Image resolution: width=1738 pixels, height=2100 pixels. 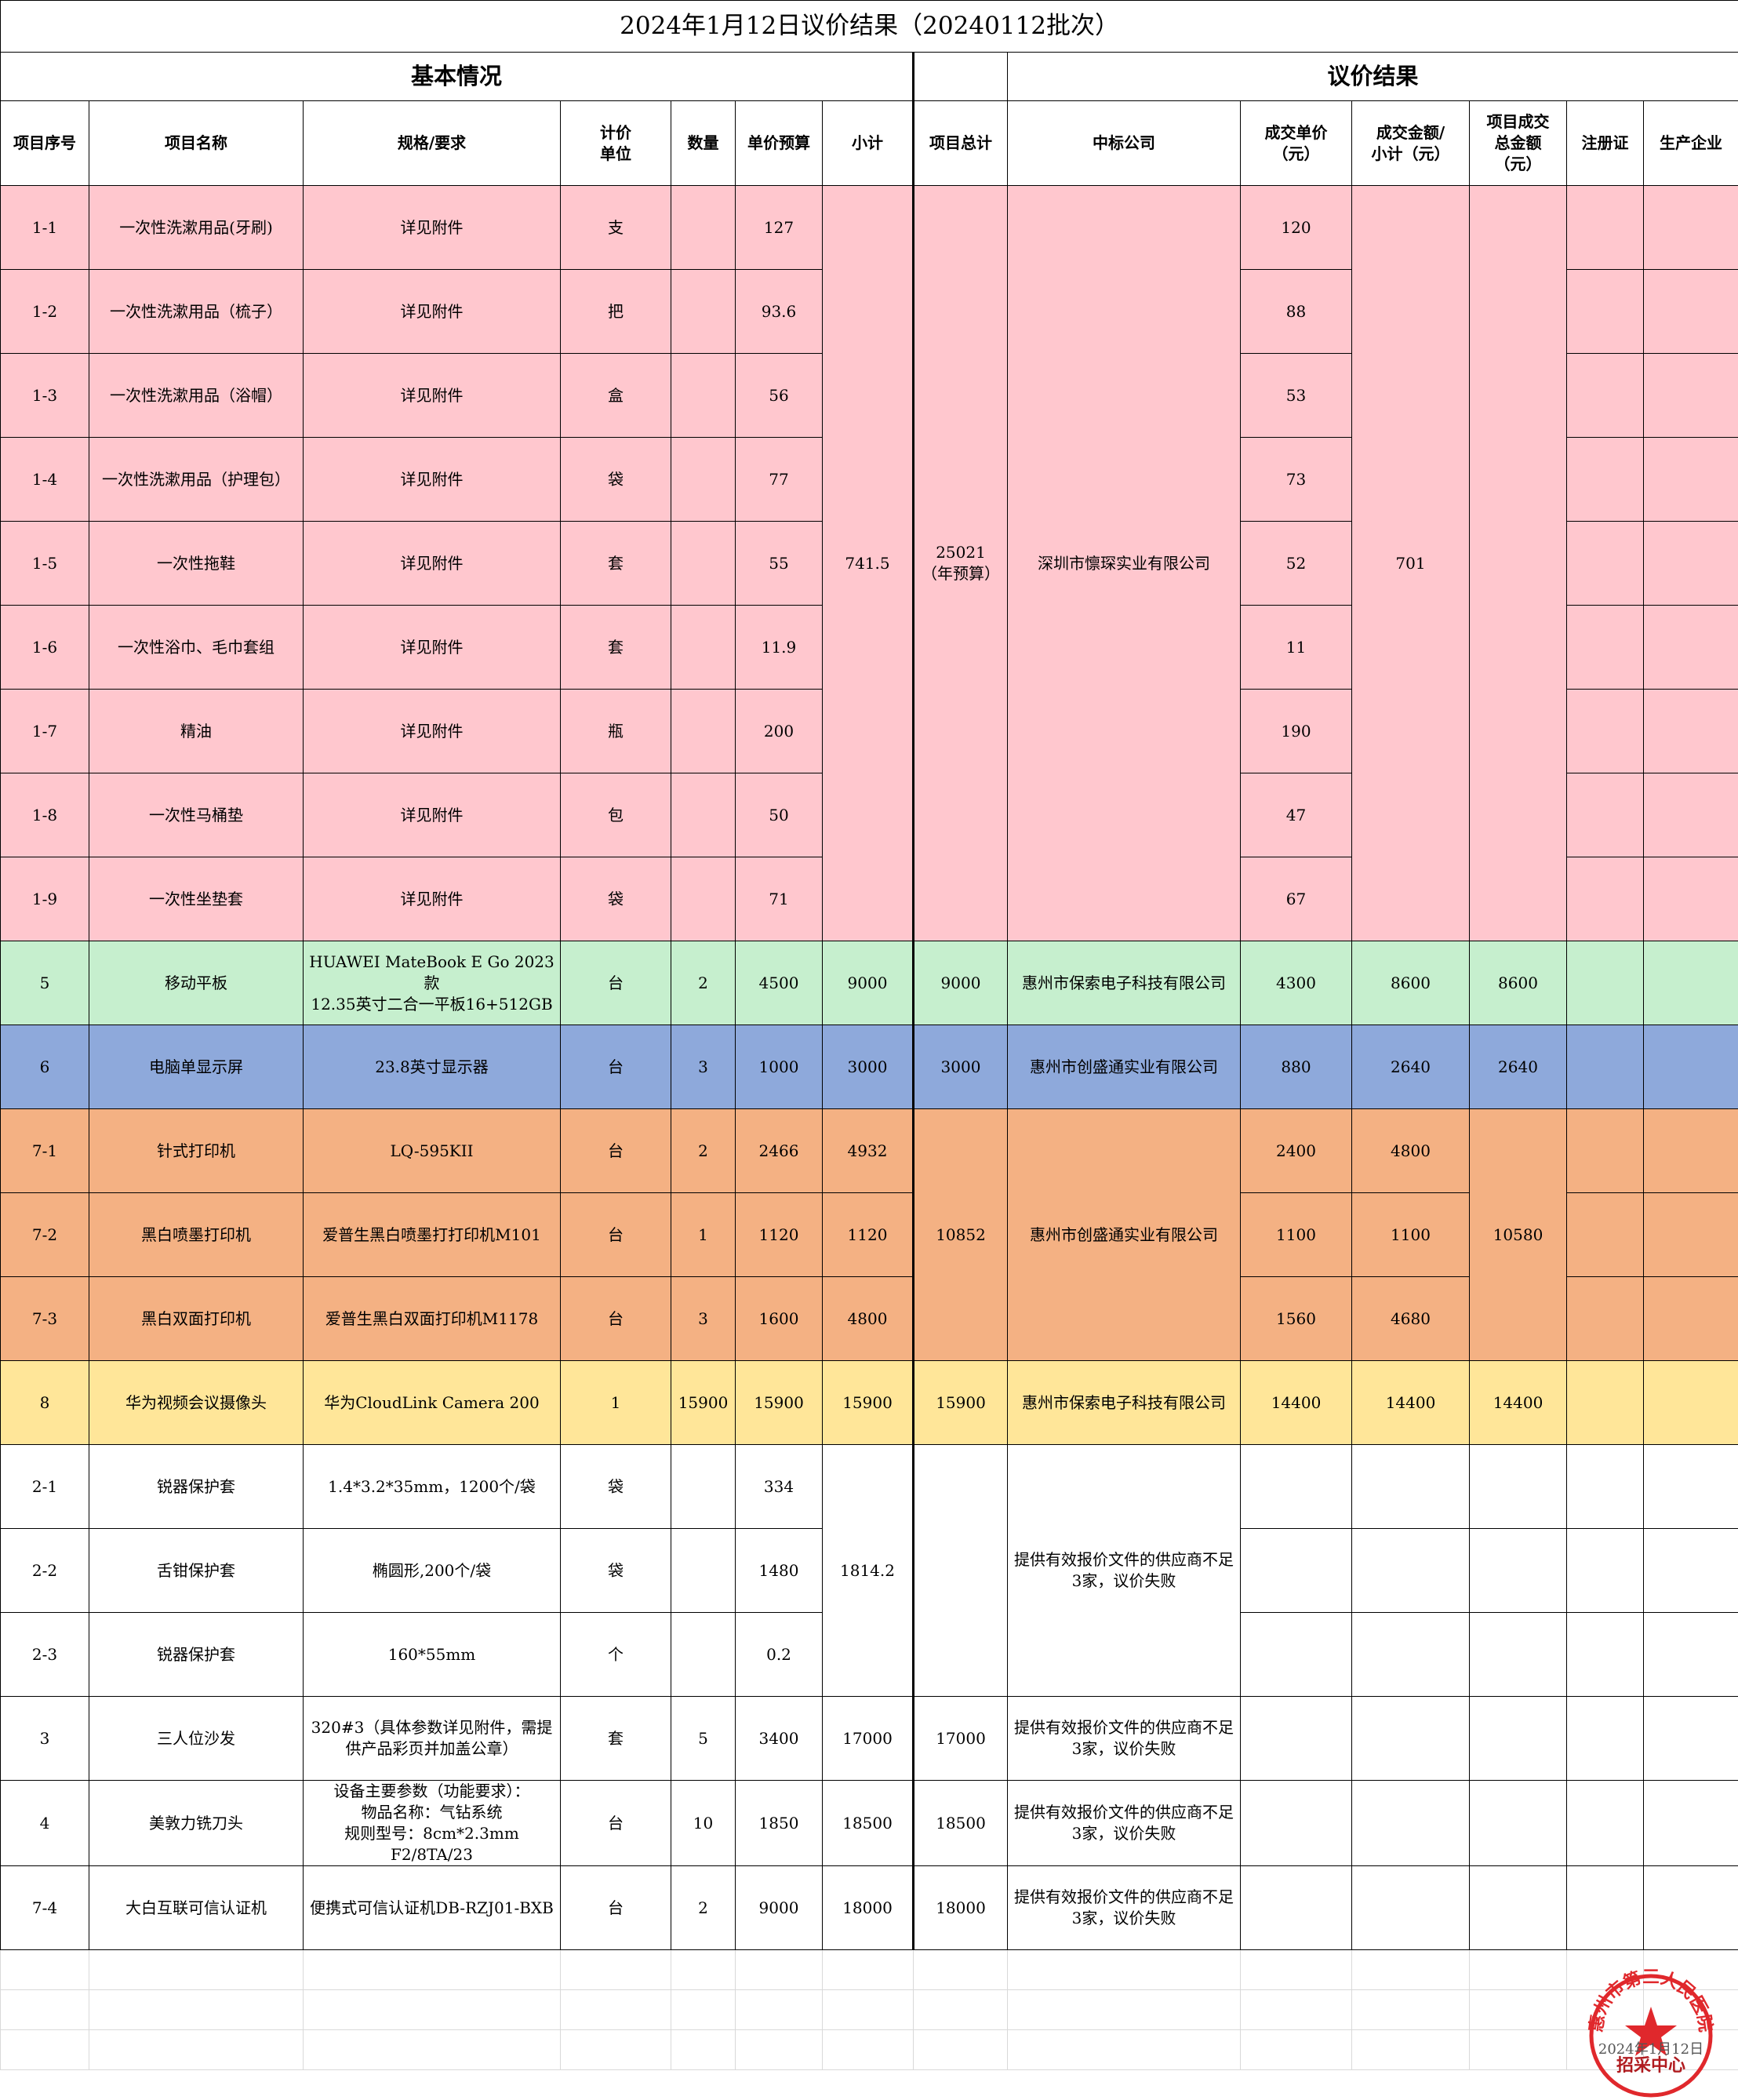 I want to click on table-cell: 190, so click(x=1296, y=731).